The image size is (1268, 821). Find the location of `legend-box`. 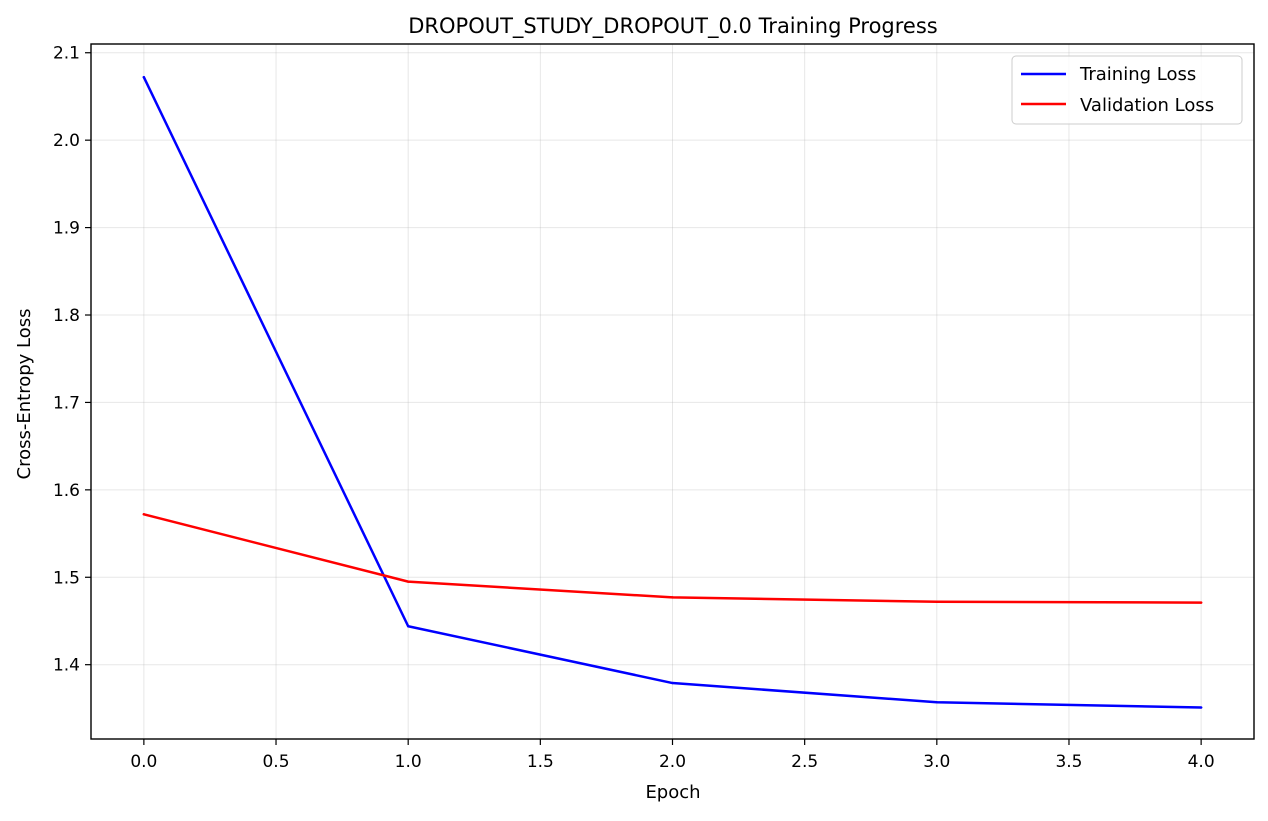

legend-box is located at coordinates (1127, 90).